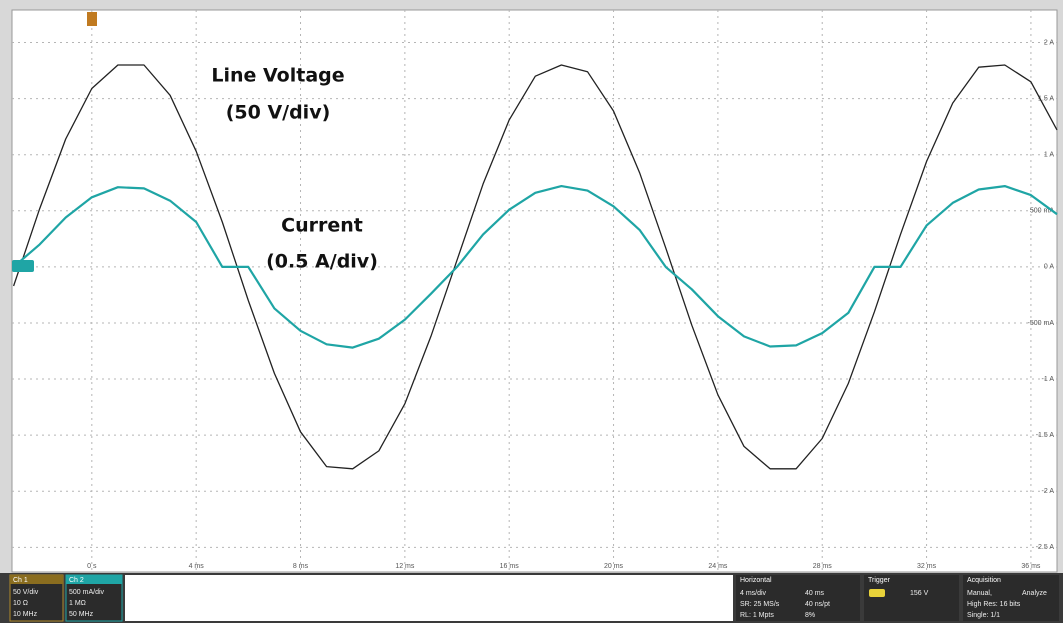 Image resolution: width=1063 pixels, height=623 pixels. I want to click on acquisition-line: Analyze, so click(1034, 593).